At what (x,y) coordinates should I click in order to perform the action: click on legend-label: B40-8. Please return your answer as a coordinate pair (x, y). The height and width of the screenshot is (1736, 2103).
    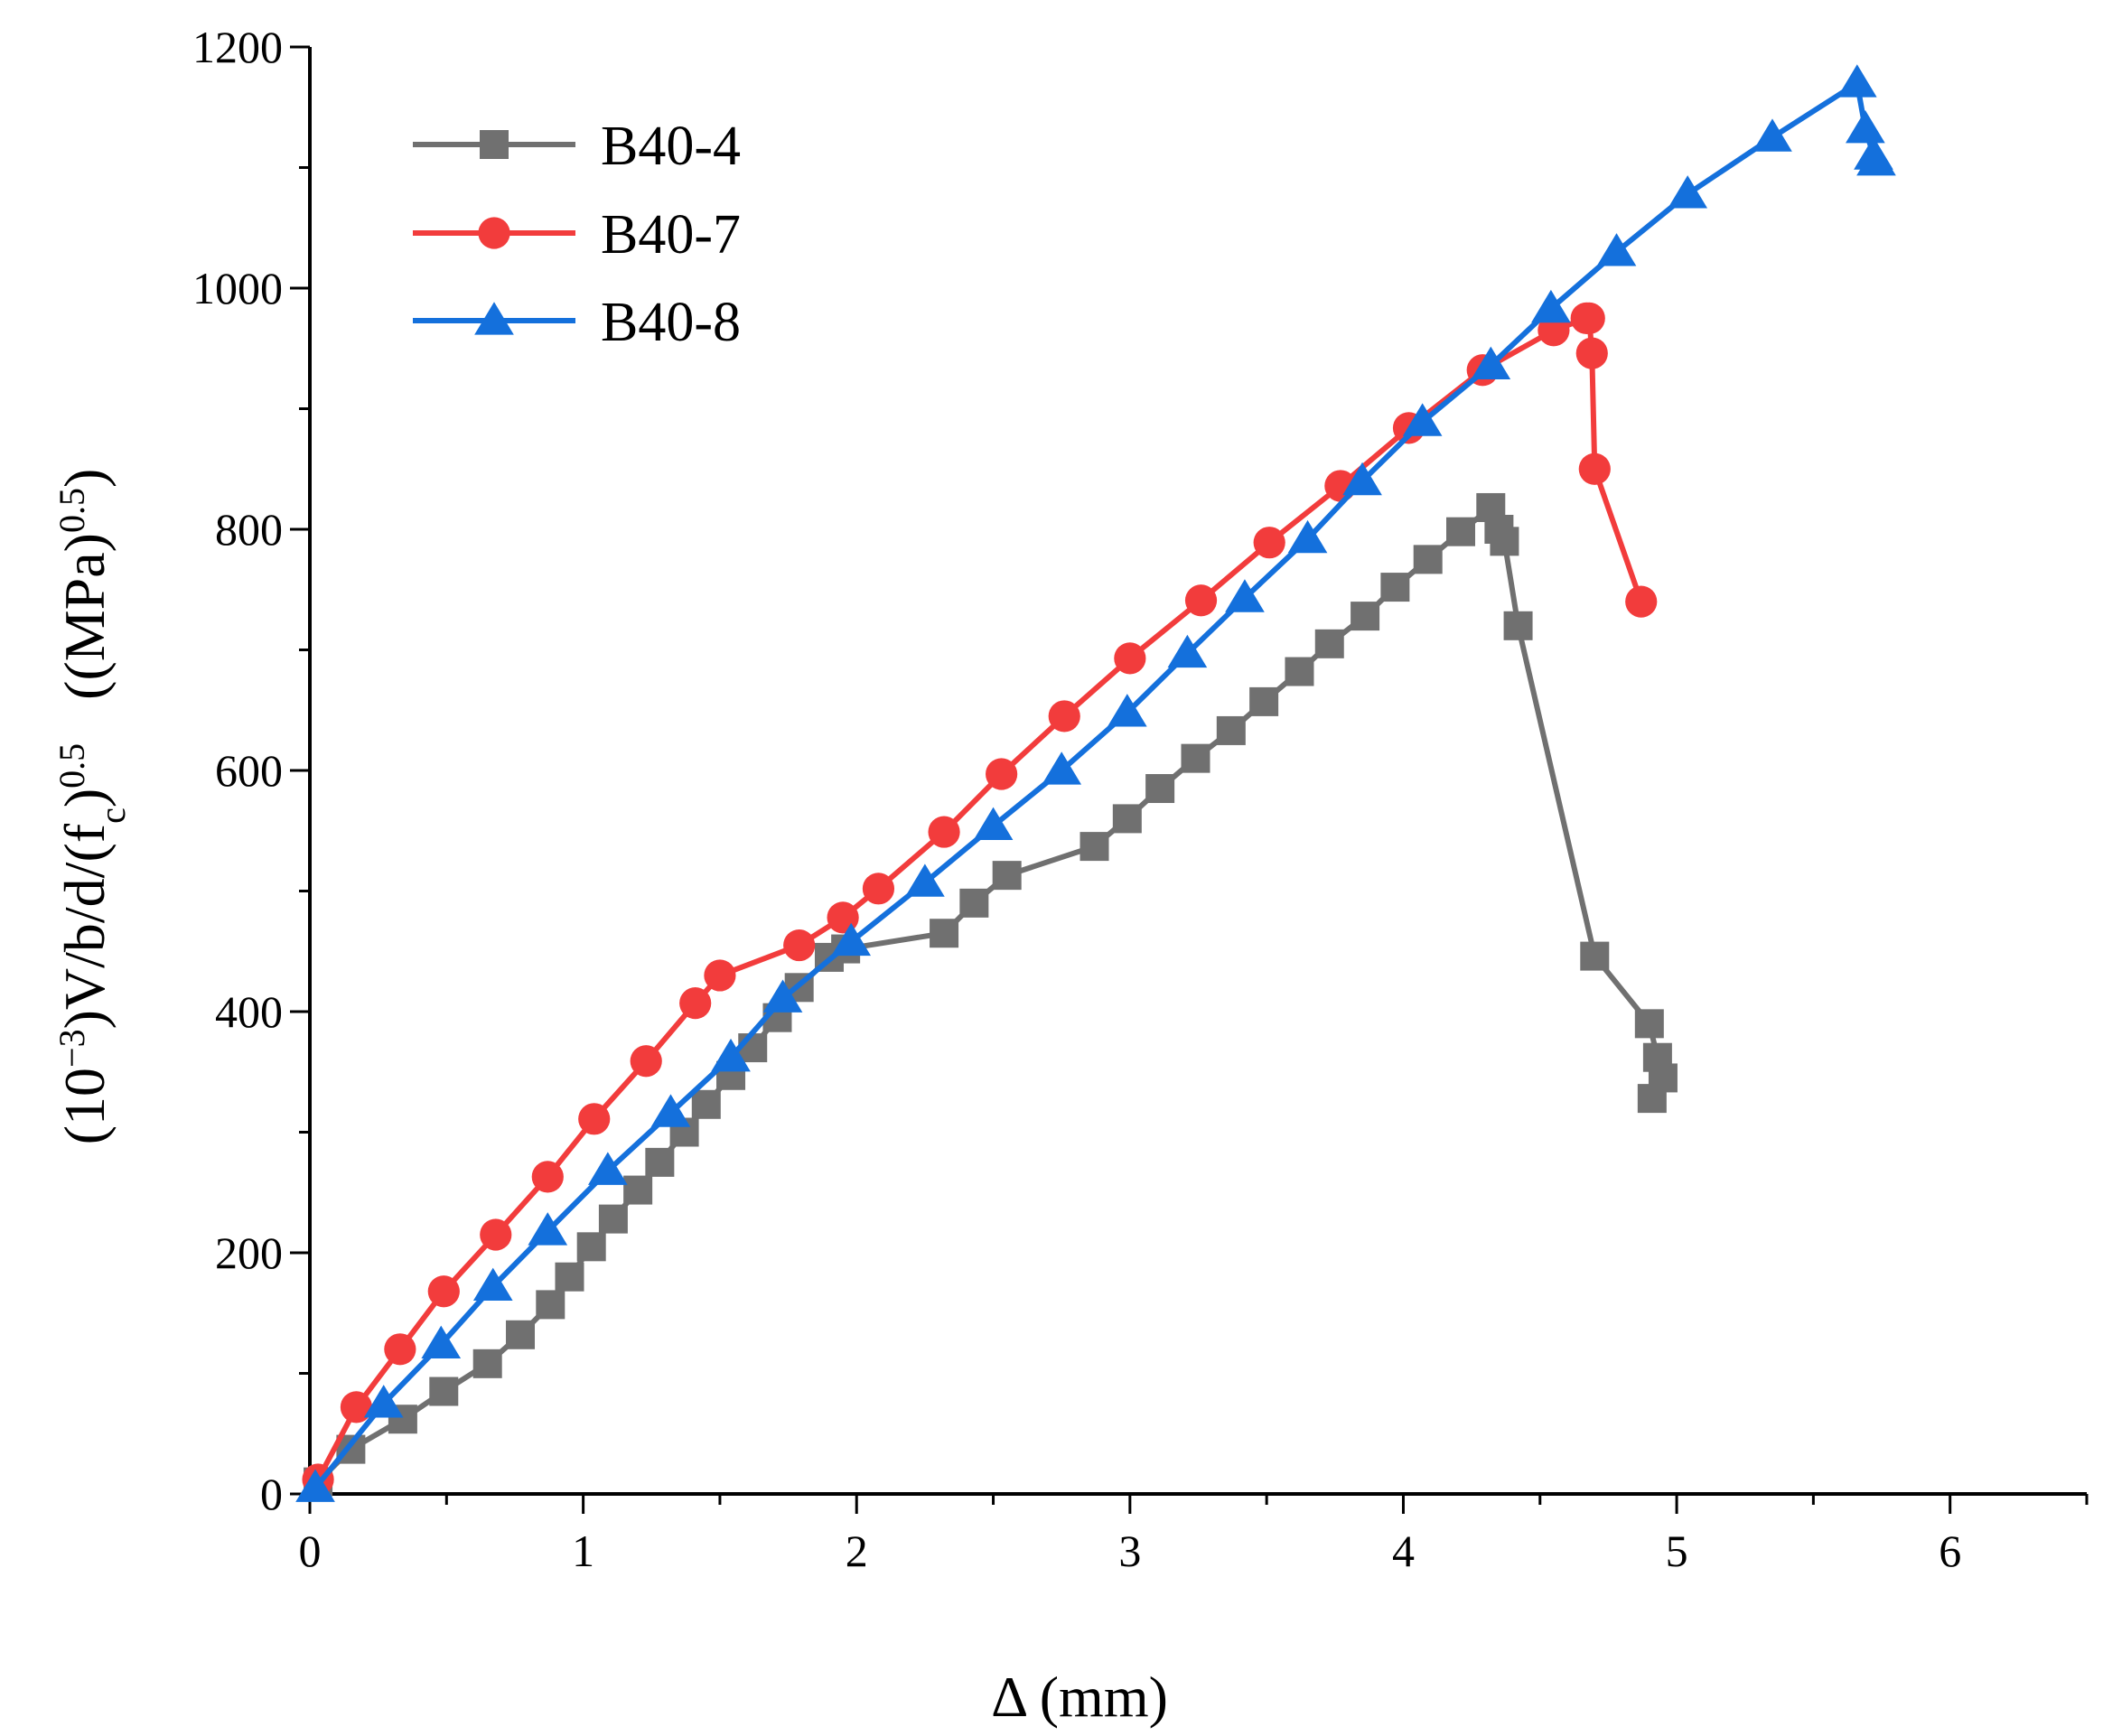
    Looking at the image, I should click on (671, 322).